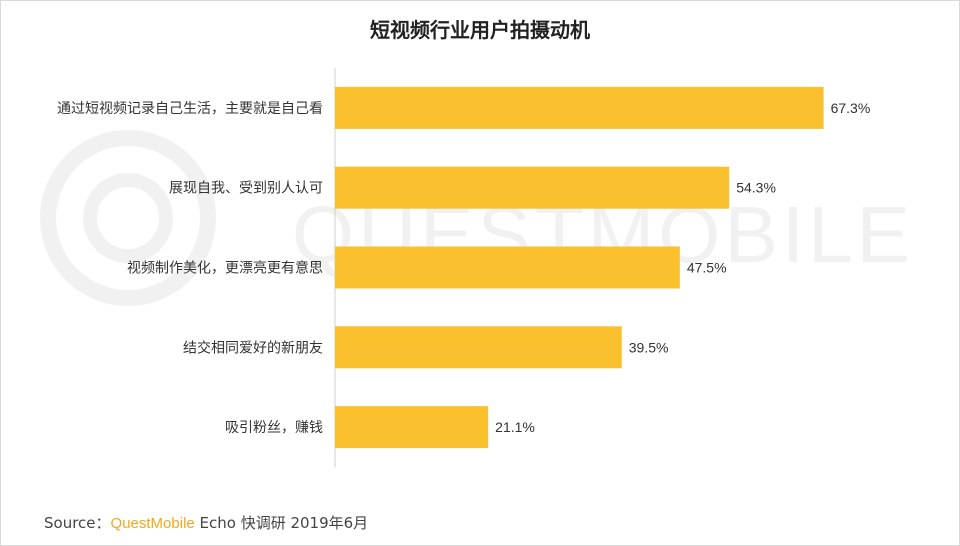  What do you see at coordinates (274, 428) in the screenshot?
I see `category-label: 吸引粉丝，赚钱` at bounding box center [274, 428].